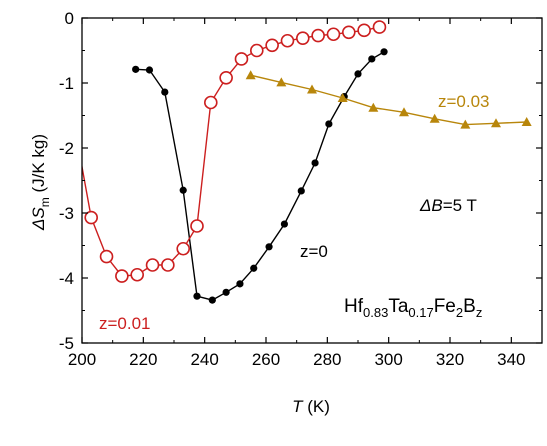 This screenshot has width=547, height=446. What do you see at coordinates (66, 83) in the screenshot?
I see `y-tick-label: -1` at bounding box center [66, 83].